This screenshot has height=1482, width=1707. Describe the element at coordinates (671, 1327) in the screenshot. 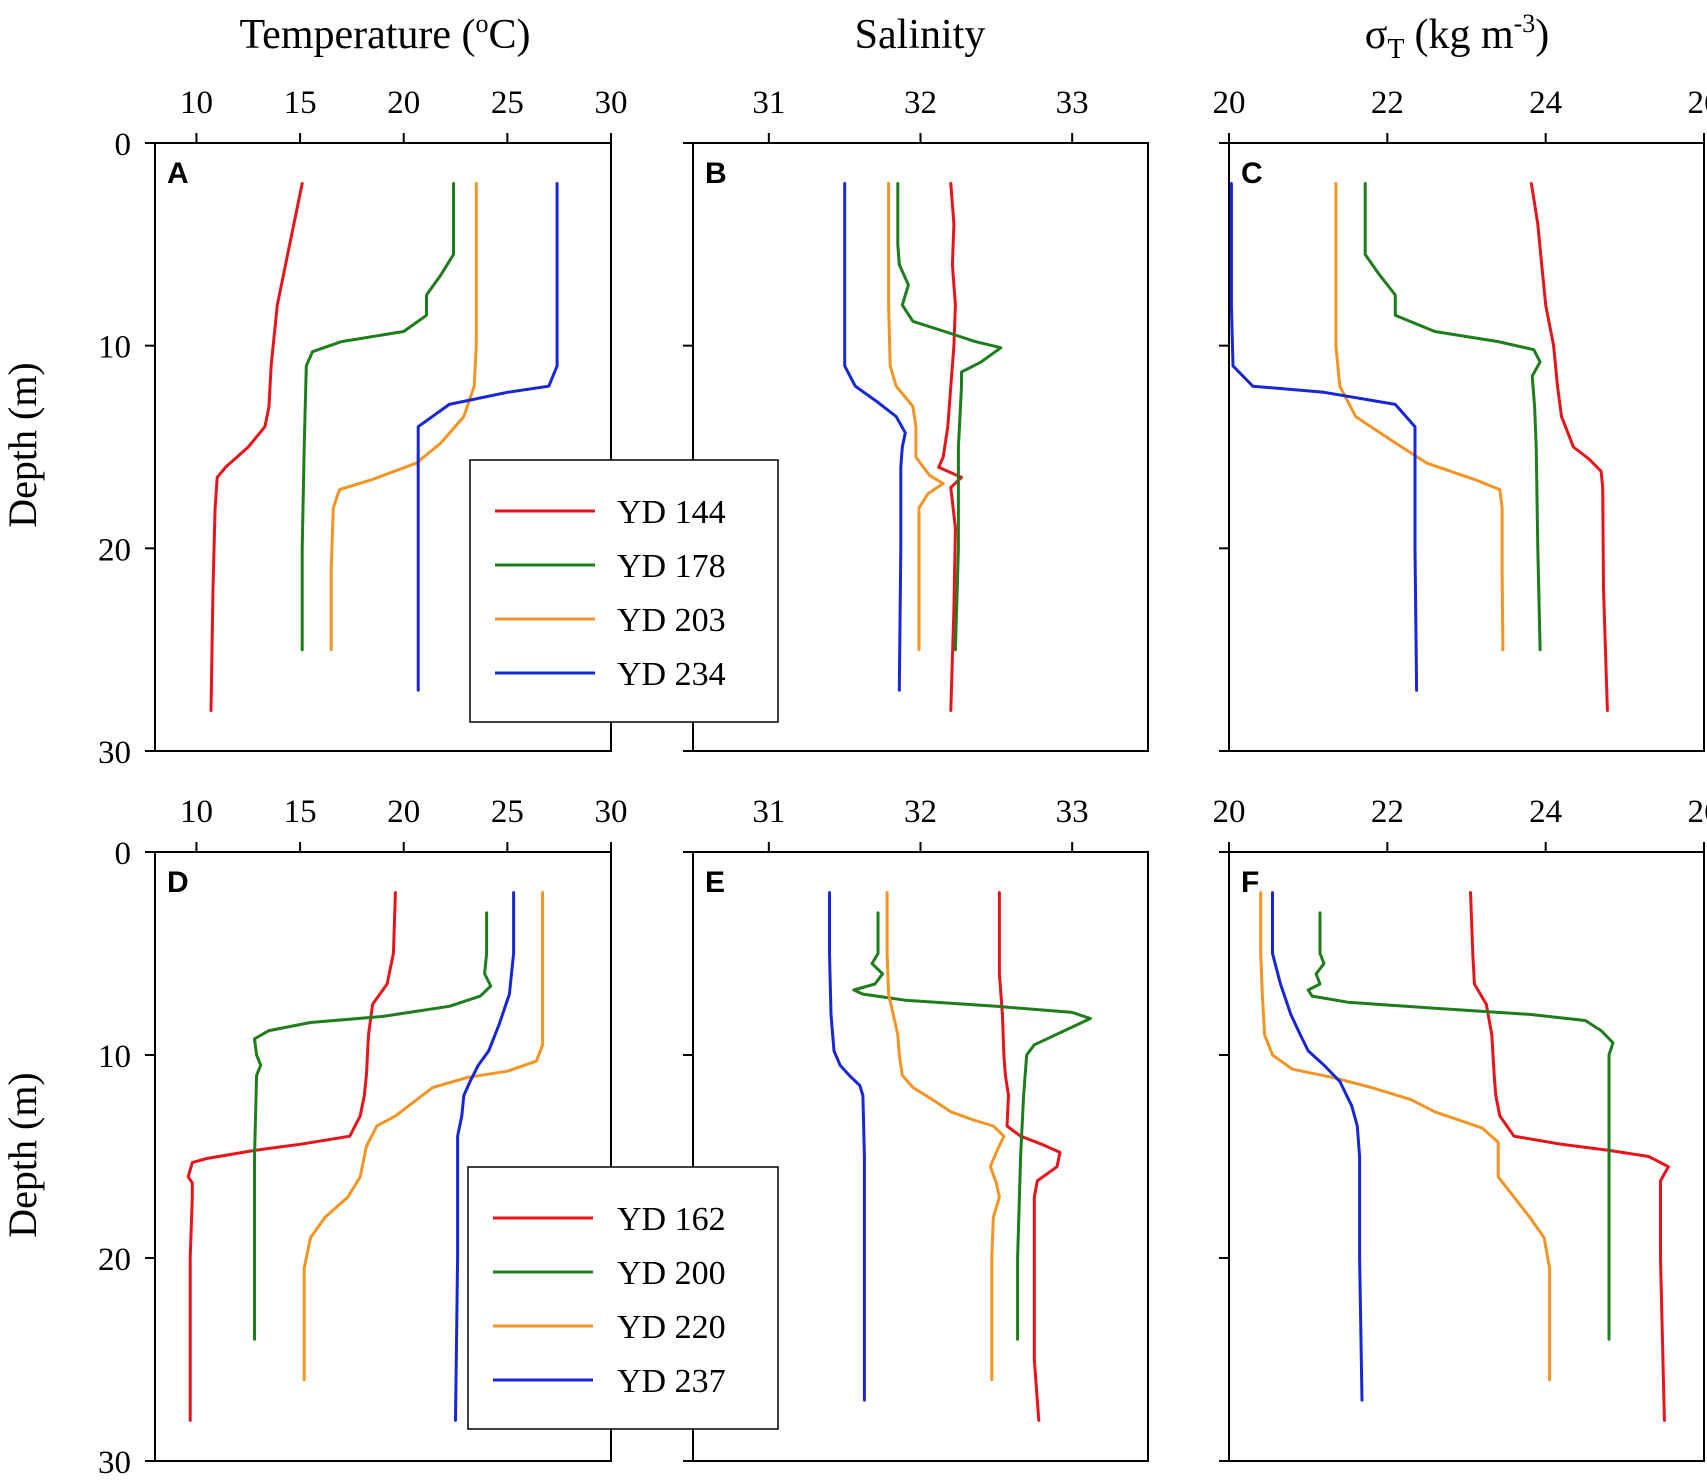

I see `legend-label-yd220: YD 220` at that location.